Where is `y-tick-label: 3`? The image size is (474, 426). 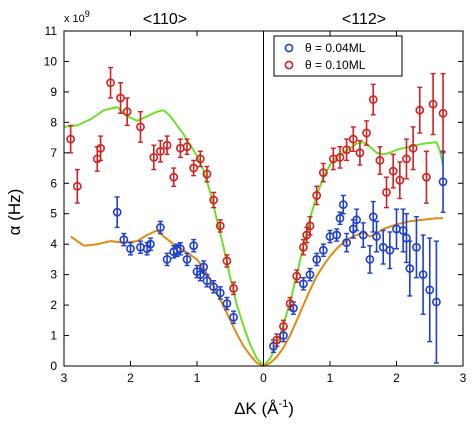
y-tick-label: 3 is located at coordinates (53, 275).